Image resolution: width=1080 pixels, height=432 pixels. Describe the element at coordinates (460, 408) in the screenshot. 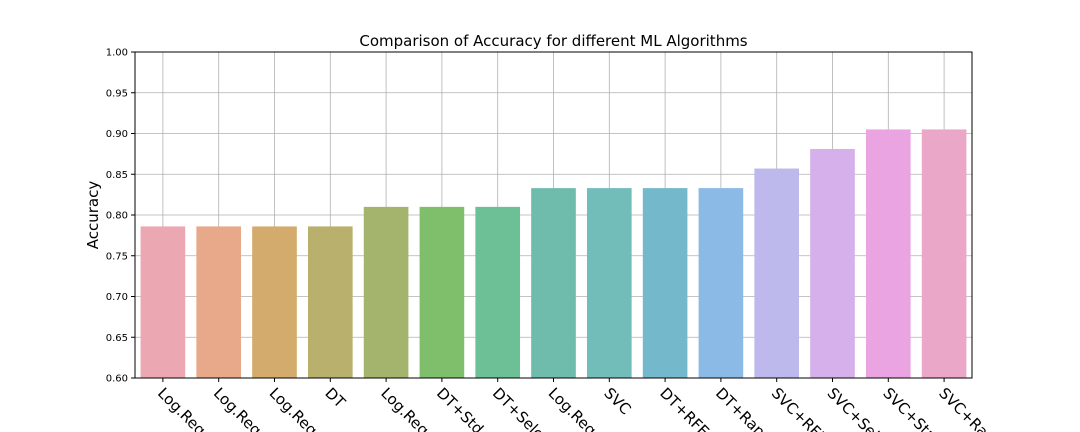

I see `x-tick-label: DT+Std` at that location.